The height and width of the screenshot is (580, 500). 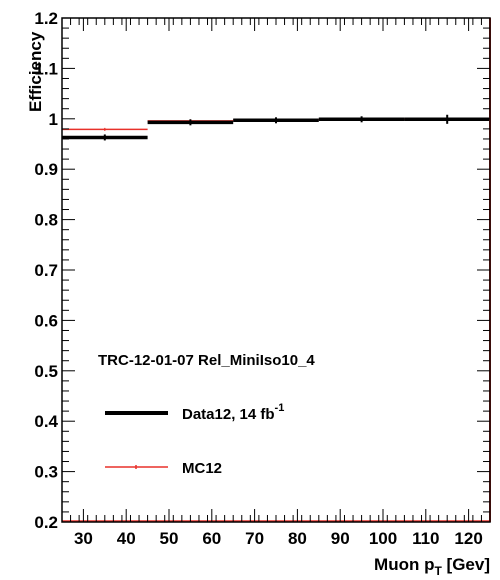 I want to click on y-tick-label: 0.5, so click(x=46, y=371).